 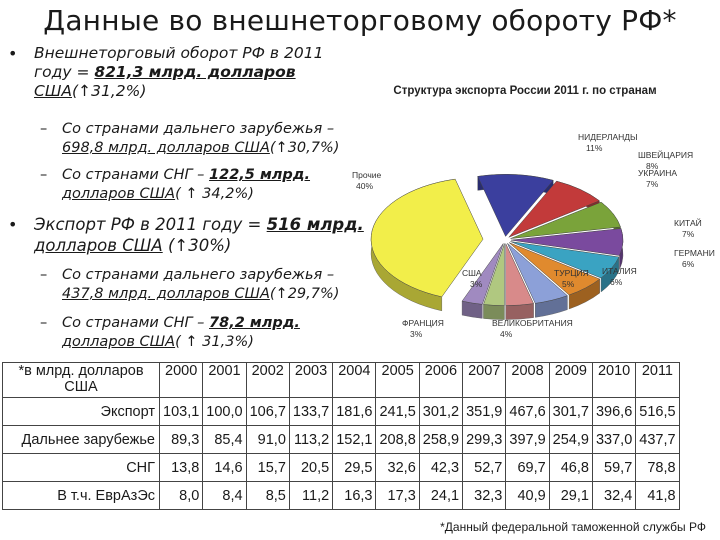 I want to click on pie-label: КИТАЙ, so click(x=688, y=222).